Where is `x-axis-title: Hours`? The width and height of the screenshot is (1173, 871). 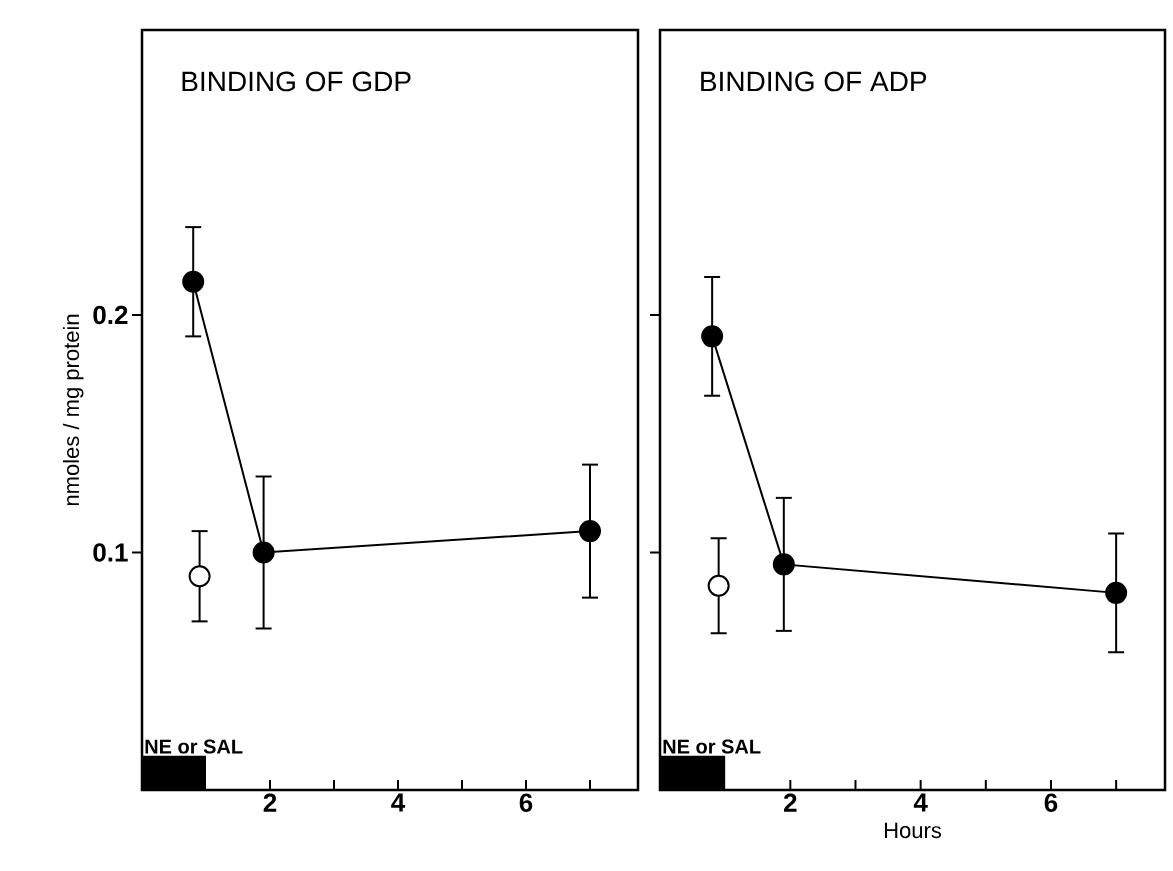 x-axis-title: Hours is located at coordinates (913, 830).